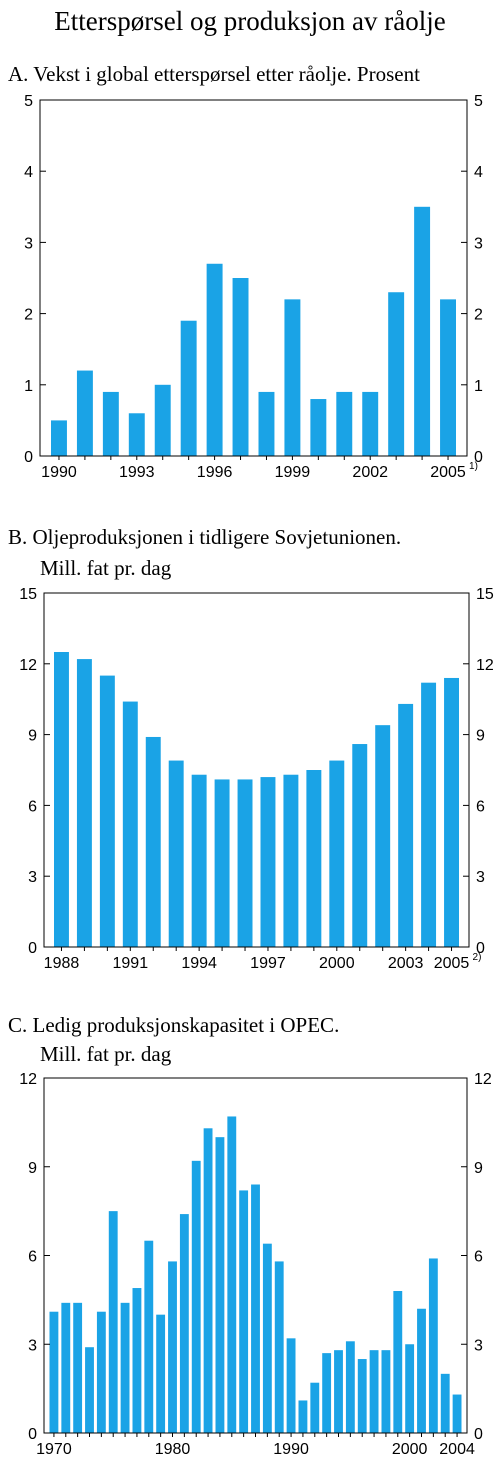  What do you see at coordinates (448, 472) in the screenshot?
I see `x-tick-label: 2005` at bounding box center [448, 472].